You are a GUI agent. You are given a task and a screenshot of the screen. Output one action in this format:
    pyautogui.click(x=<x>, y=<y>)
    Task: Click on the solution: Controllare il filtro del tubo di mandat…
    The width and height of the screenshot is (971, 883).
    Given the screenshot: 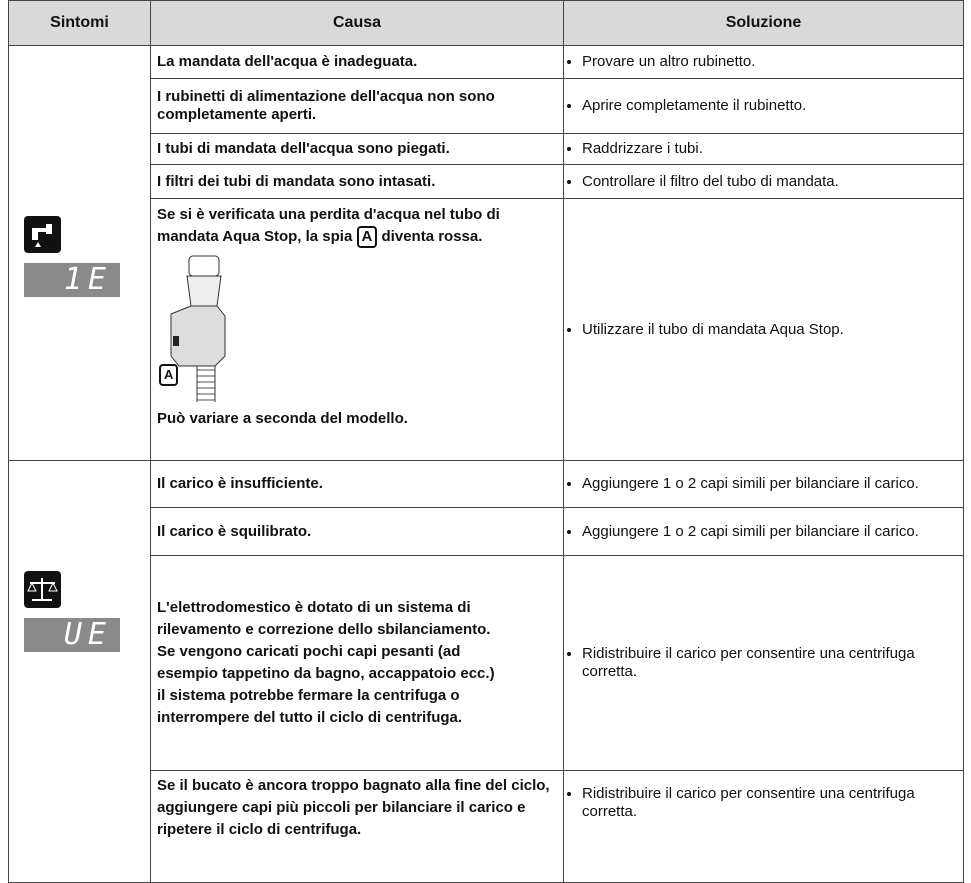 What is the action you would take?
    pyautogui.click(x=769, y=182)
    